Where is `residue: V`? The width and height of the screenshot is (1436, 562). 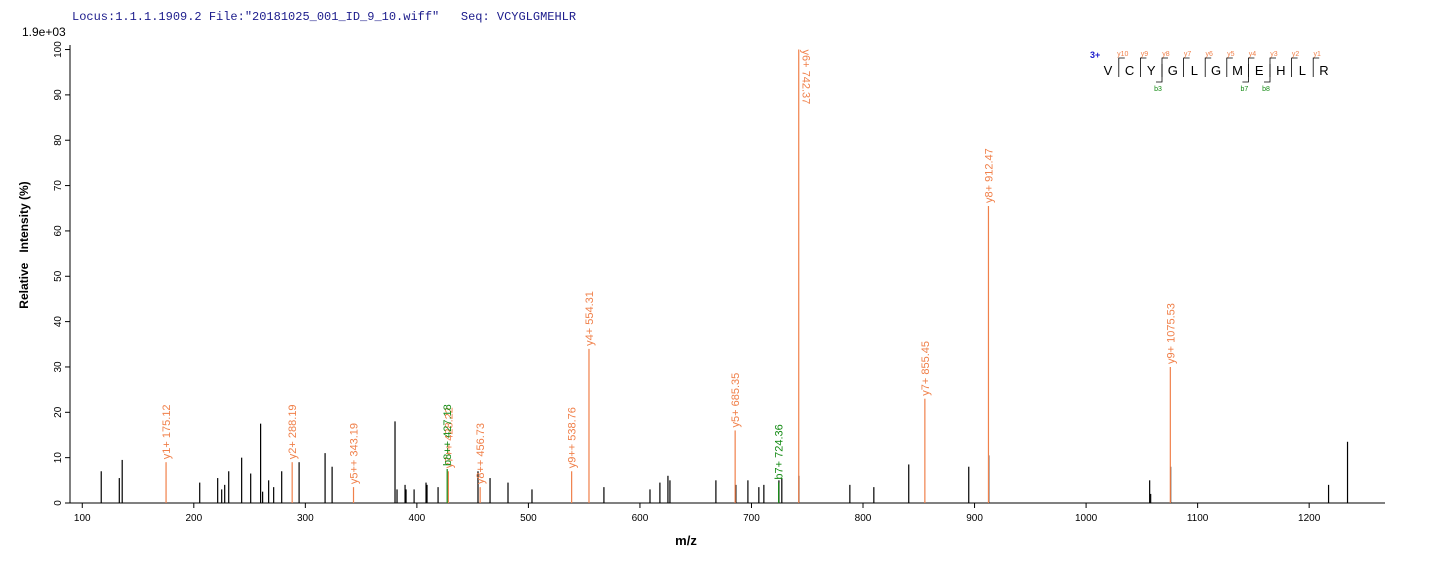
residue: V is located at coordinates (1108, 70).